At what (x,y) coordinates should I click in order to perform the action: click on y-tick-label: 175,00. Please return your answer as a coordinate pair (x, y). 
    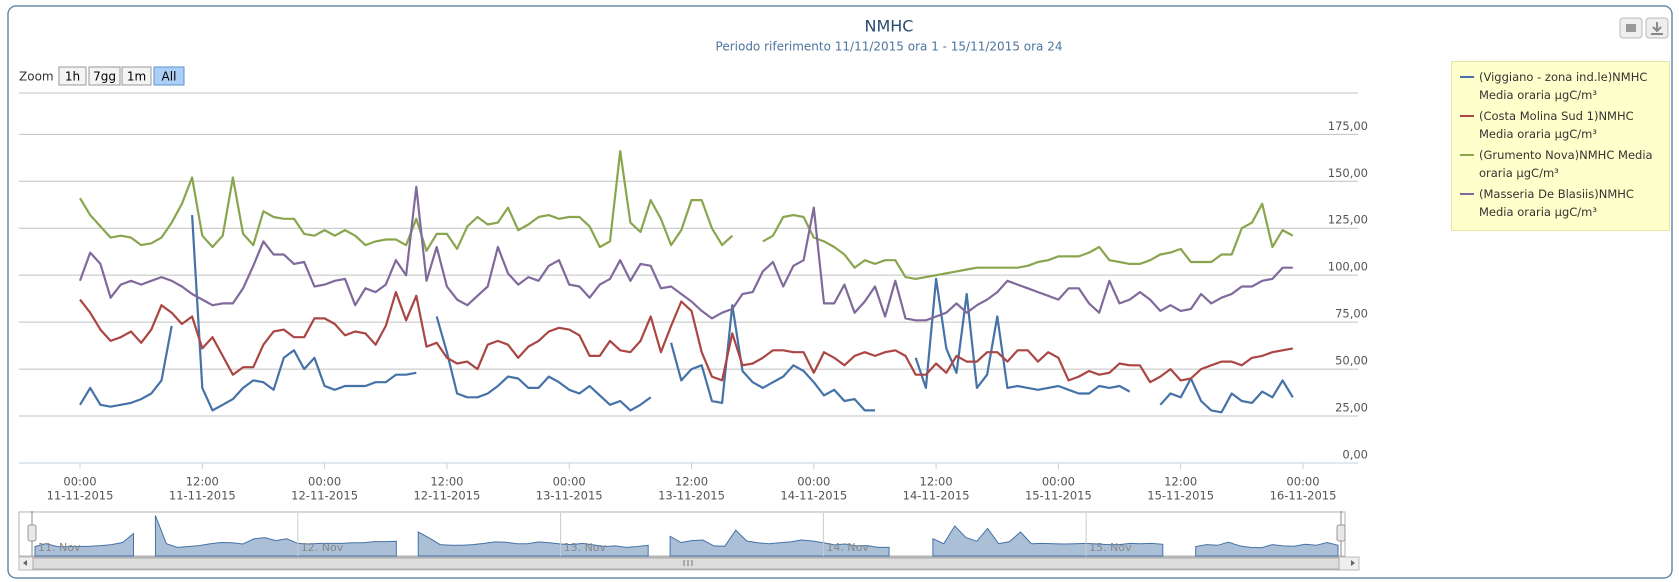
    Looking at the image, I should click on (1348, 126).